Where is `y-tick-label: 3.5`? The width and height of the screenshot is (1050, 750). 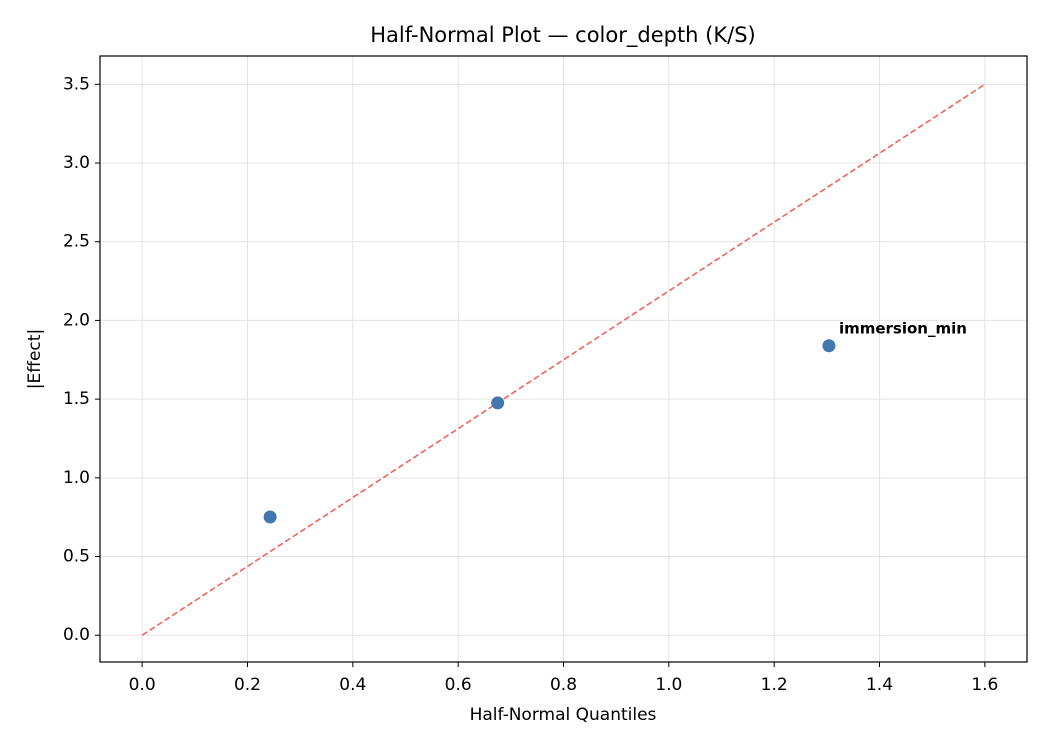
y-tick-label: 3.5 is located at coordinates (76, 84).